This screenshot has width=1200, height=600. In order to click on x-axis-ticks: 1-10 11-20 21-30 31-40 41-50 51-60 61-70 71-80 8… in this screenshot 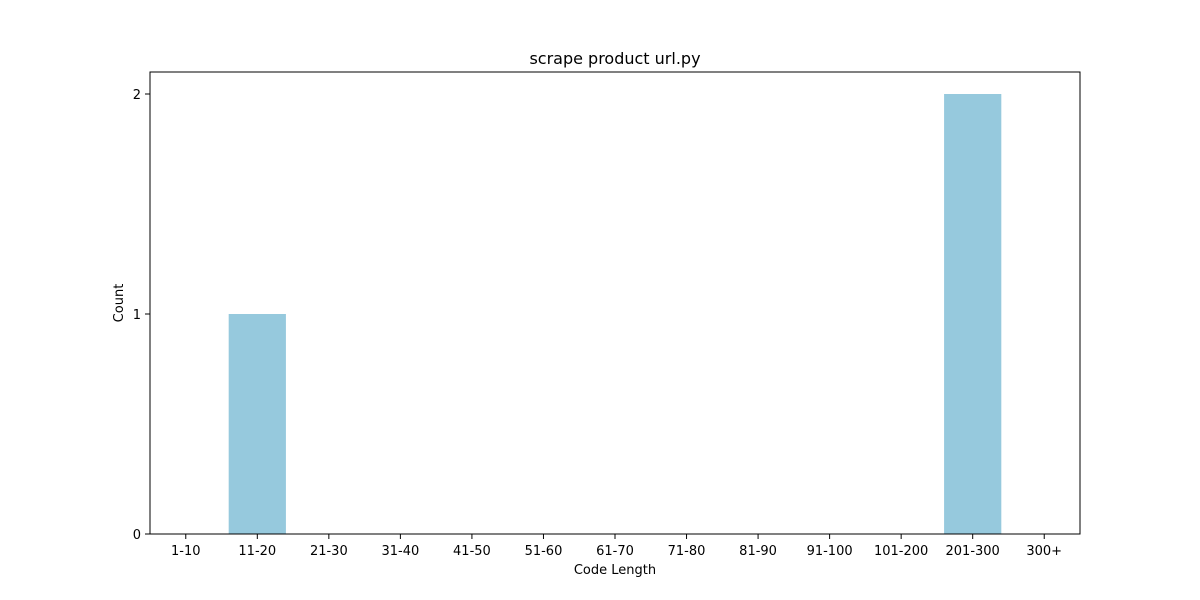, I will do `click(616, 546)`.